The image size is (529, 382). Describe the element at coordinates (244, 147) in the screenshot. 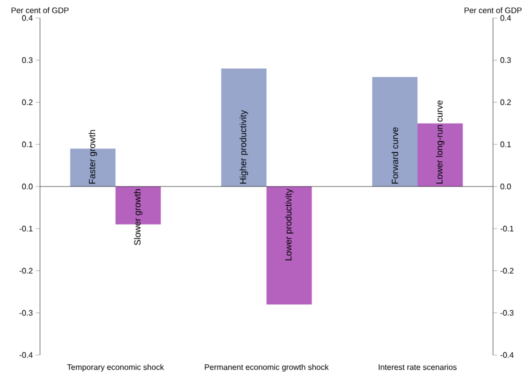

I see `annotation: Higher productivity` at that location.